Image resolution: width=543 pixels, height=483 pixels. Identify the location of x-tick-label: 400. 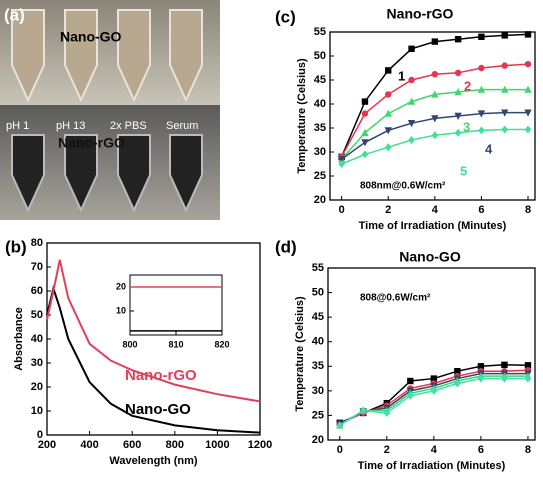
(89, 445).